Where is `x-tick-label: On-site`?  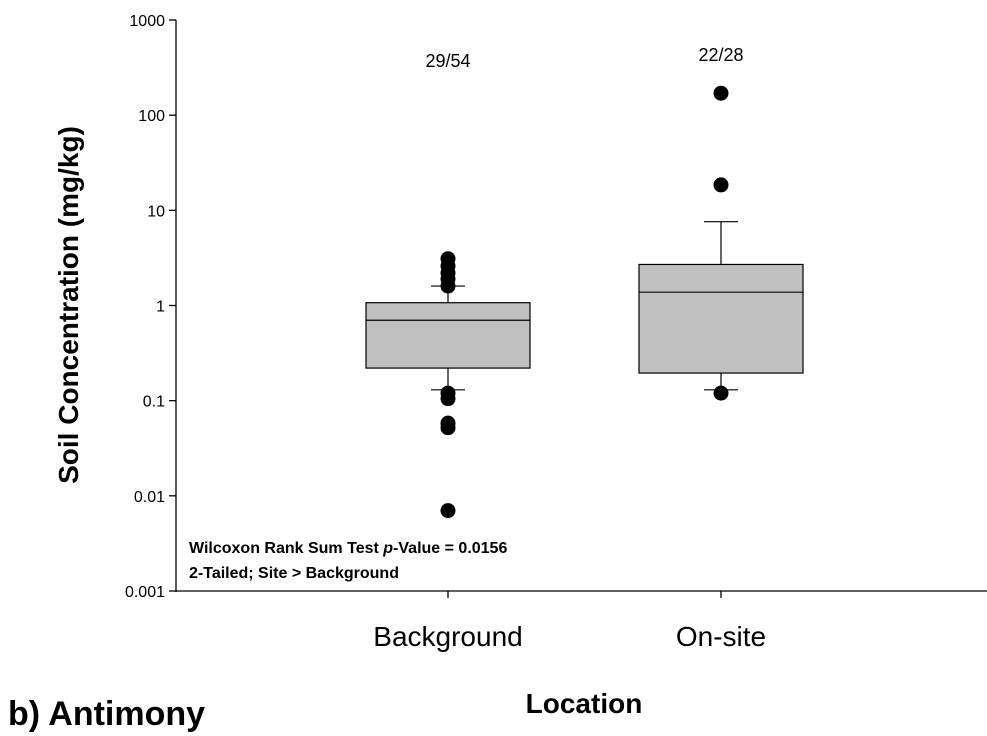
x-tick-label: On-site is located at coordinates (721, 636).